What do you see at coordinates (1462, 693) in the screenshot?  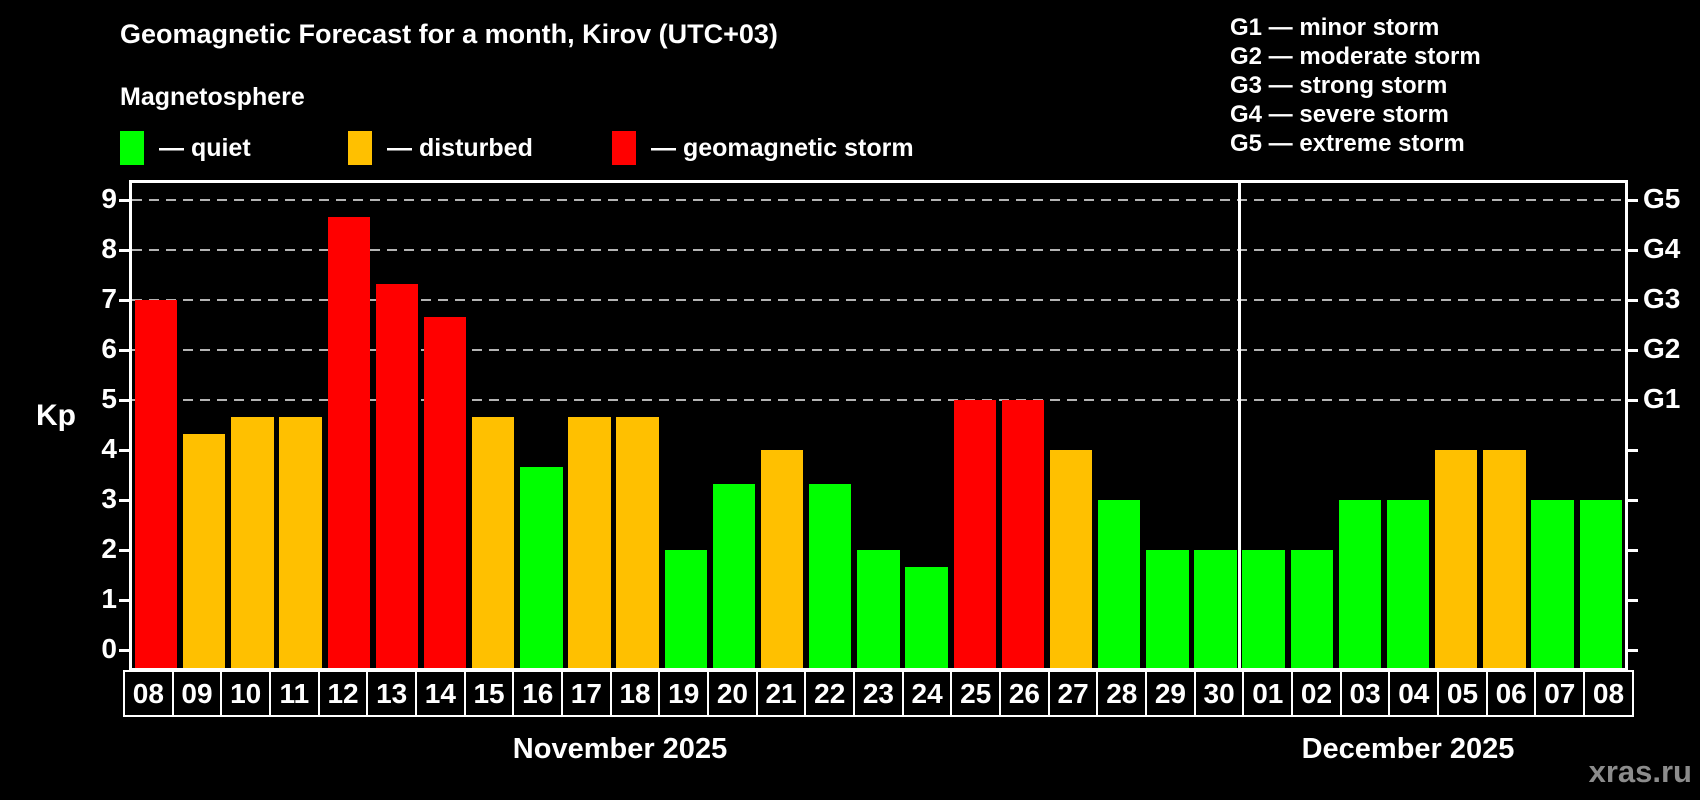 I see `day-label-05: 05` at bounding box center [1462, 693].